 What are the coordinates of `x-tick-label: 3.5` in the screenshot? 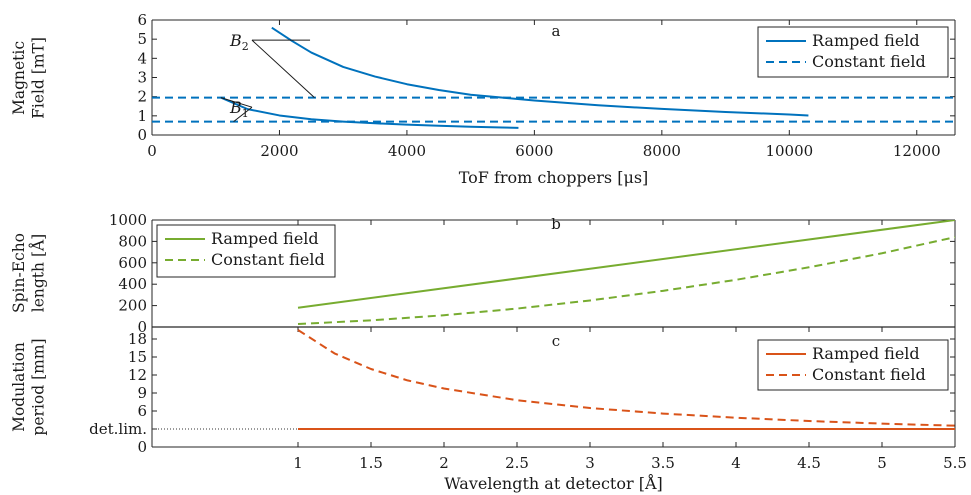 It's located at (663, 463).